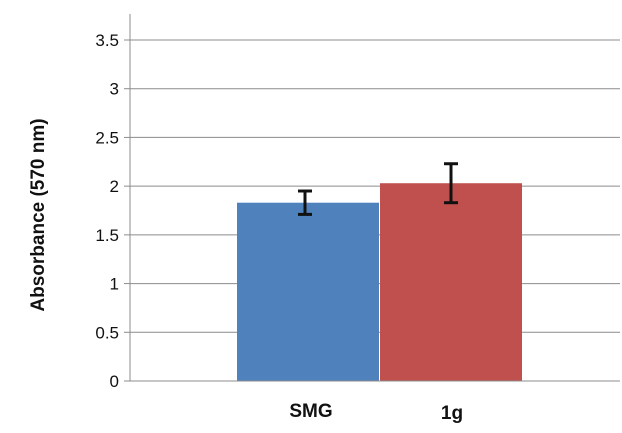 The image size is (622, 433). What do you see at coordinates (305, 202) in the screenshot?
I see `error-bar-smg` at bounding box center [305, 202].